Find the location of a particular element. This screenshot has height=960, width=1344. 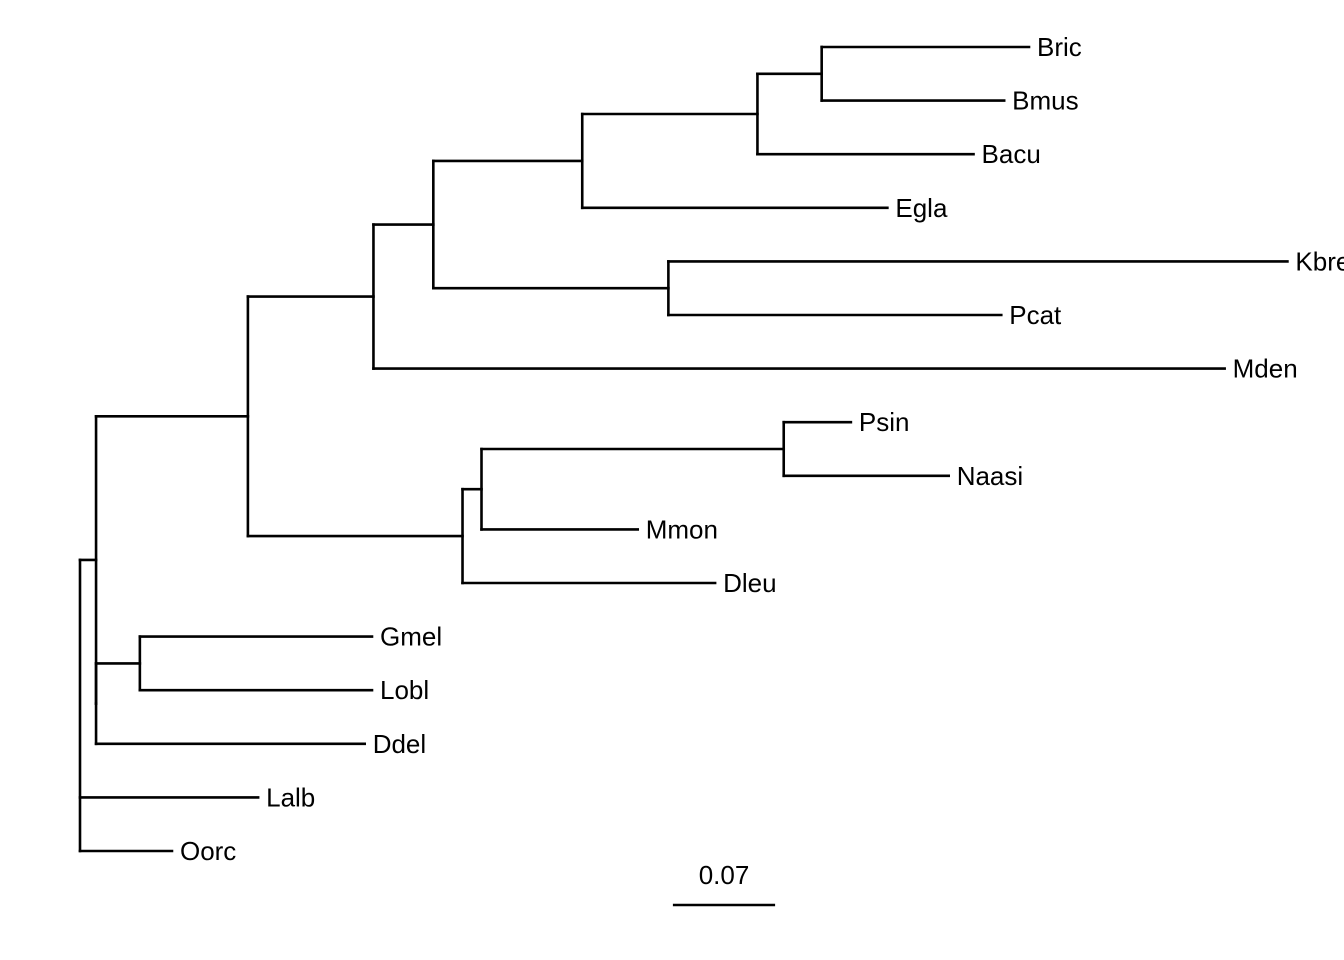

tip-label-gmel: Gmel is located at coordinates (411, 637).